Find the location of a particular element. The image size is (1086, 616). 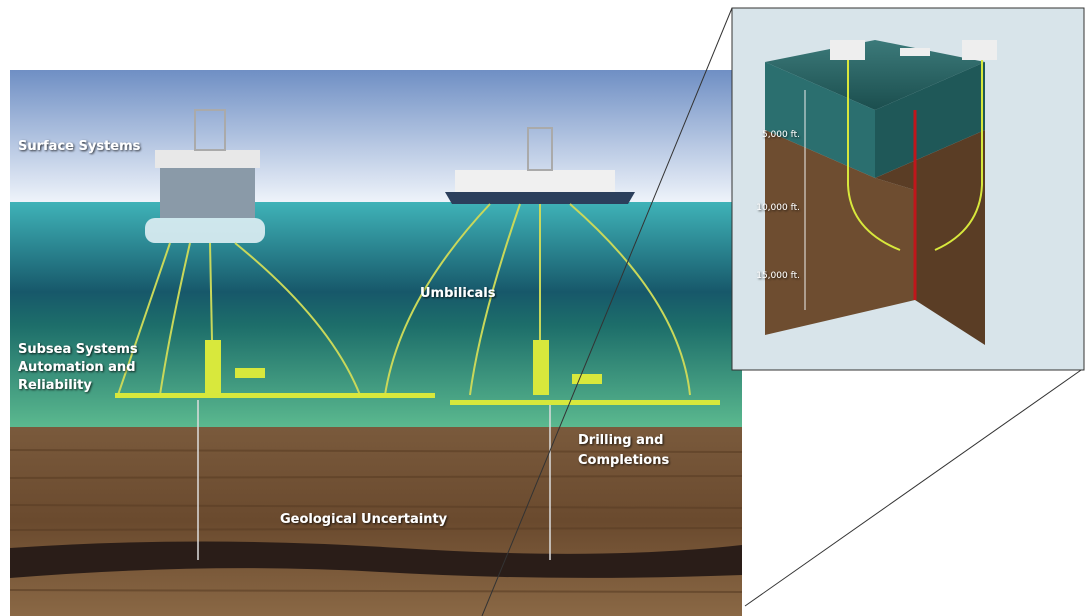

label: Drilling and is located at coordinates (620, 440).